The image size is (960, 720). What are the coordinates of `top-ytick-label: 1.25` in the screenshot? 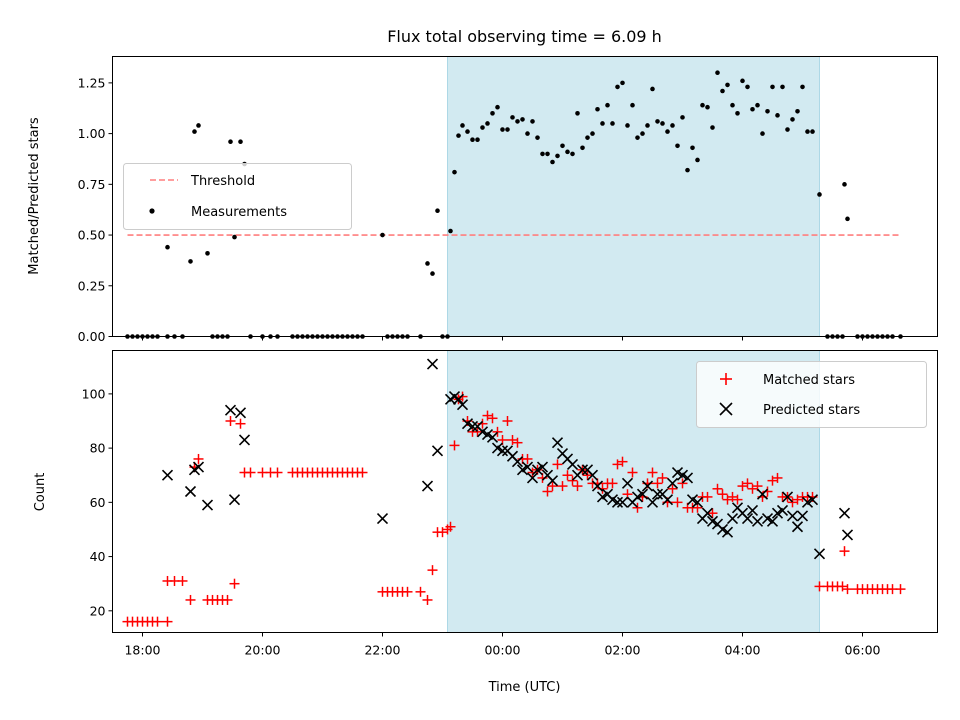 It's located at (92, 82).